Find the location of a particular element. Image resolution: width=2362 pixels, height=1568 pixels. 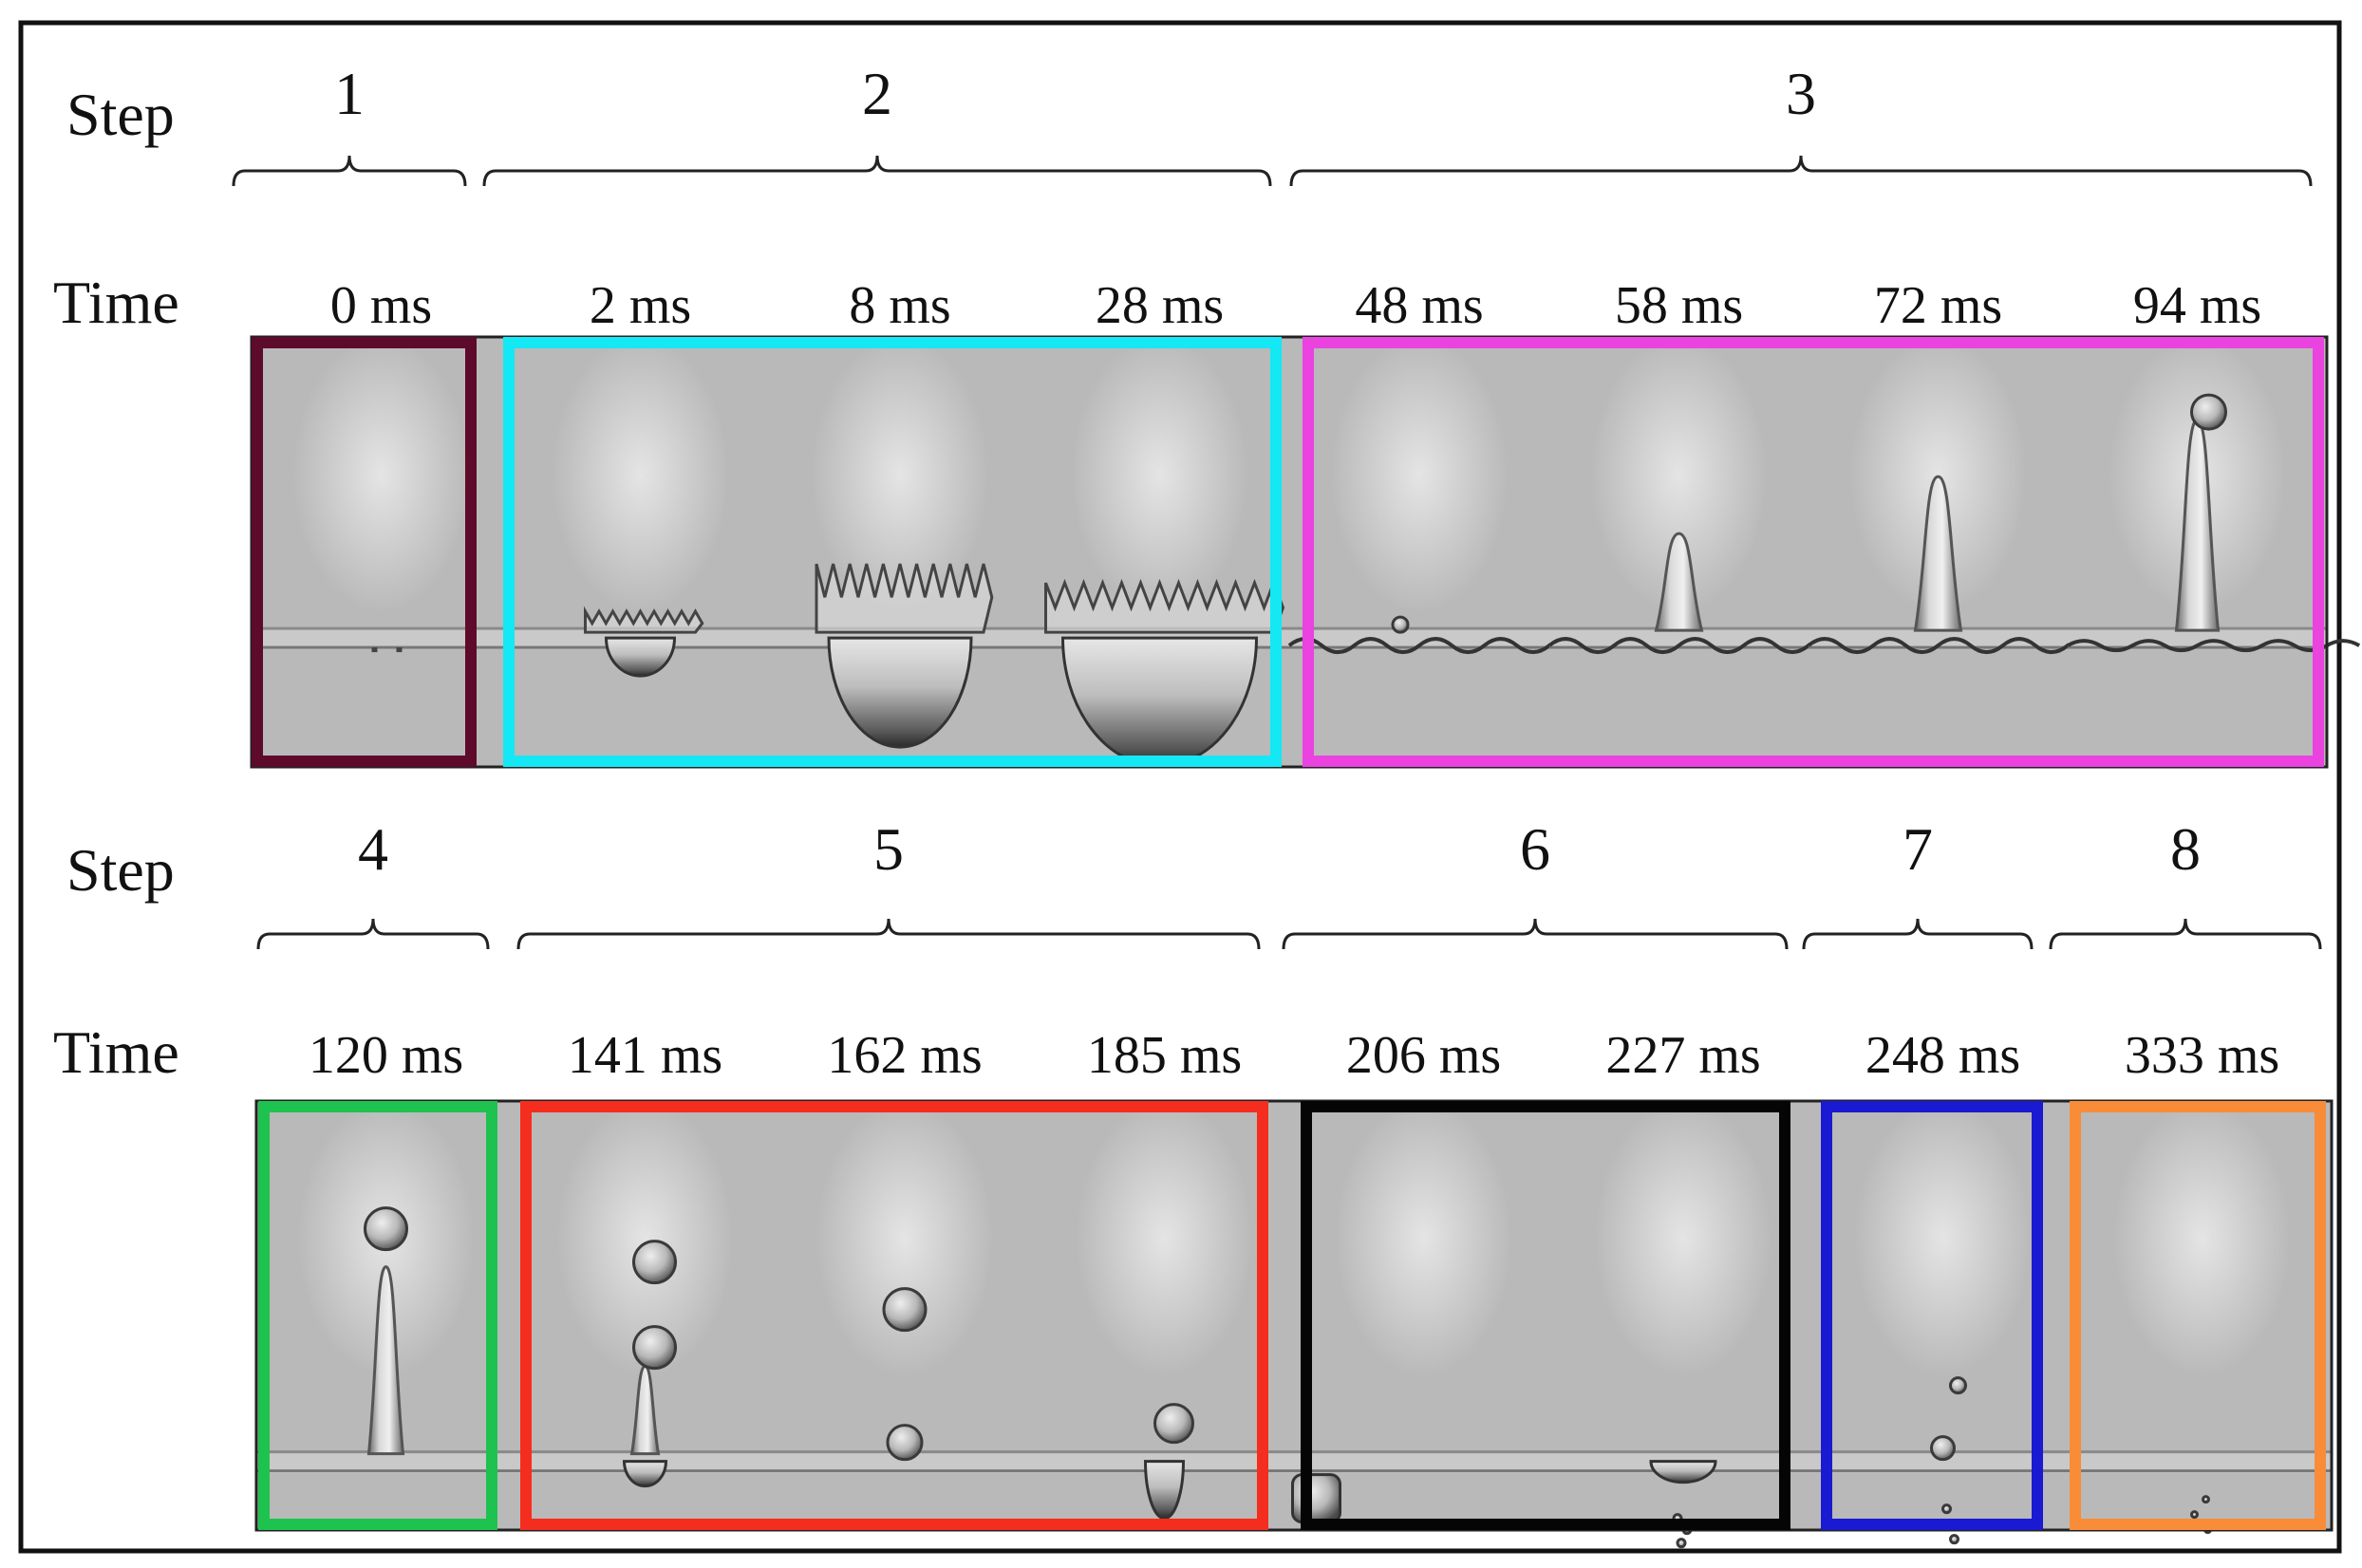

time-label: 28 ms is located at coordinates (1160, 305).